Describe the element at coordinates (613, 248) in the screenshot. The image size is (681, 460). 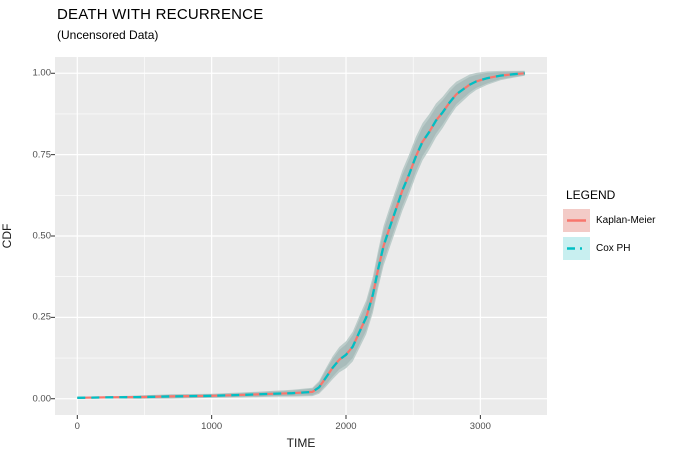
I see `legend-item-label: Cox PH` at that location.